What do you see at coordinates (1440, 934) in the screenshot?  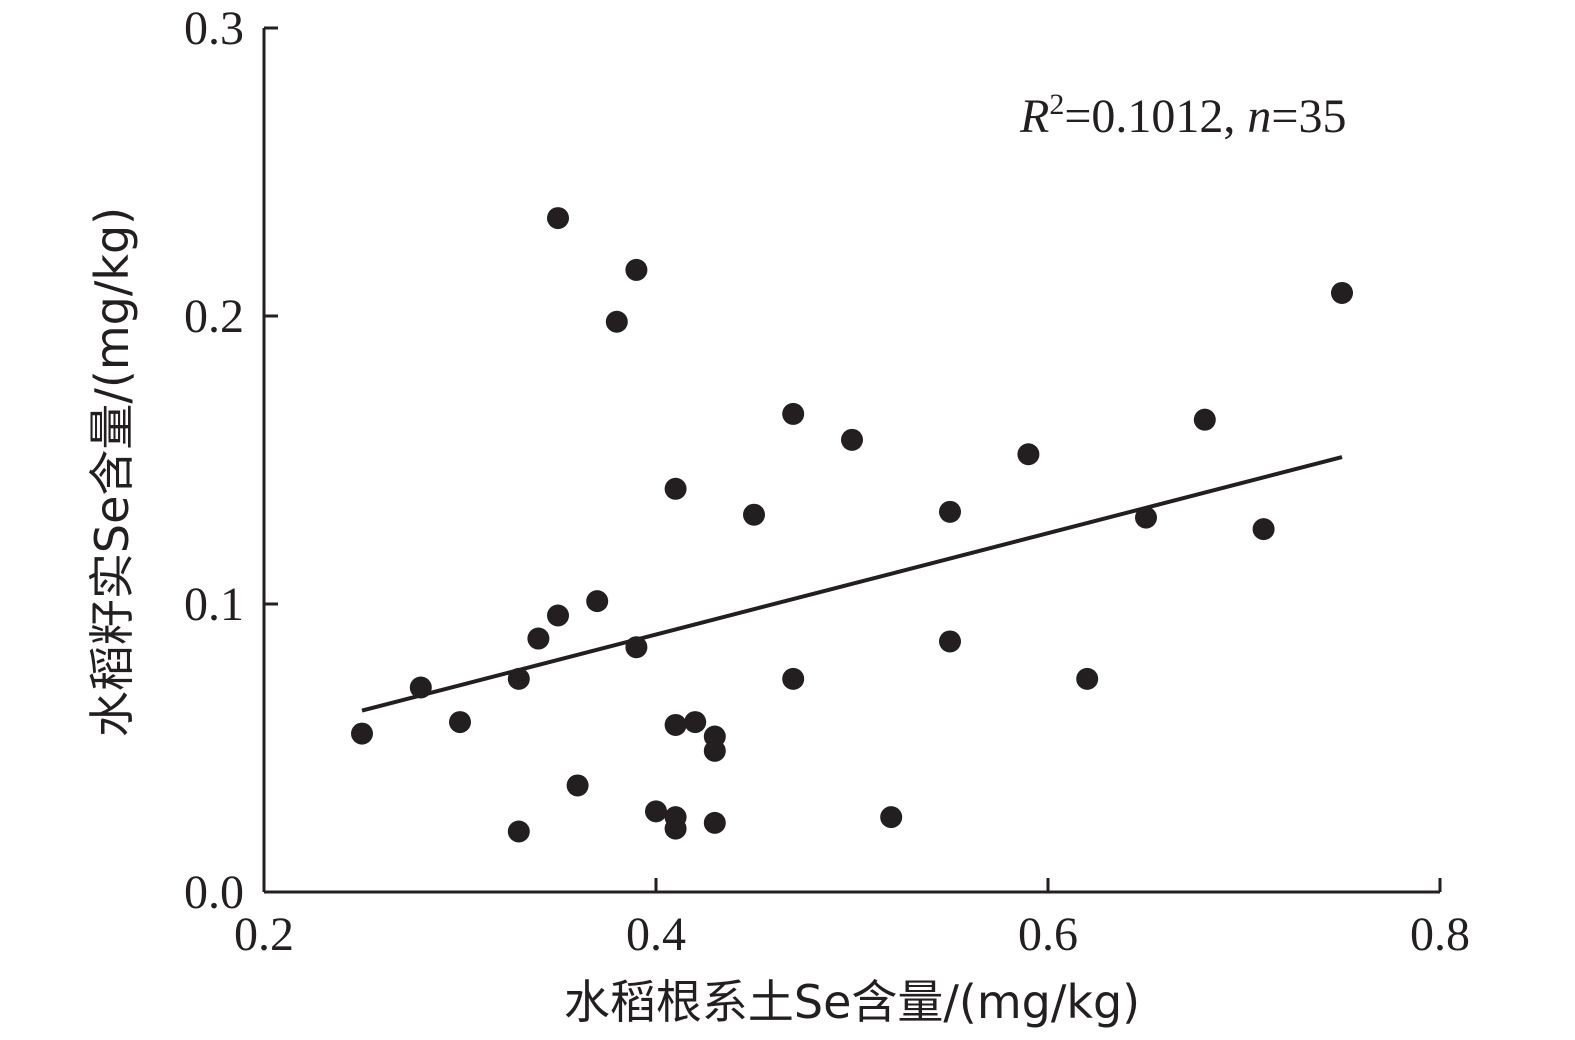 I see `x-tick-label: 0.8` at bounding box center [1440, 934].